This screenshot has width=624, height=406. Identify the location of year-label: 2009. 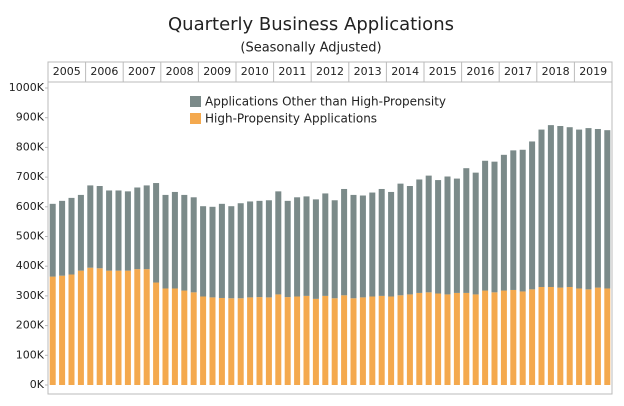
(217, 71).